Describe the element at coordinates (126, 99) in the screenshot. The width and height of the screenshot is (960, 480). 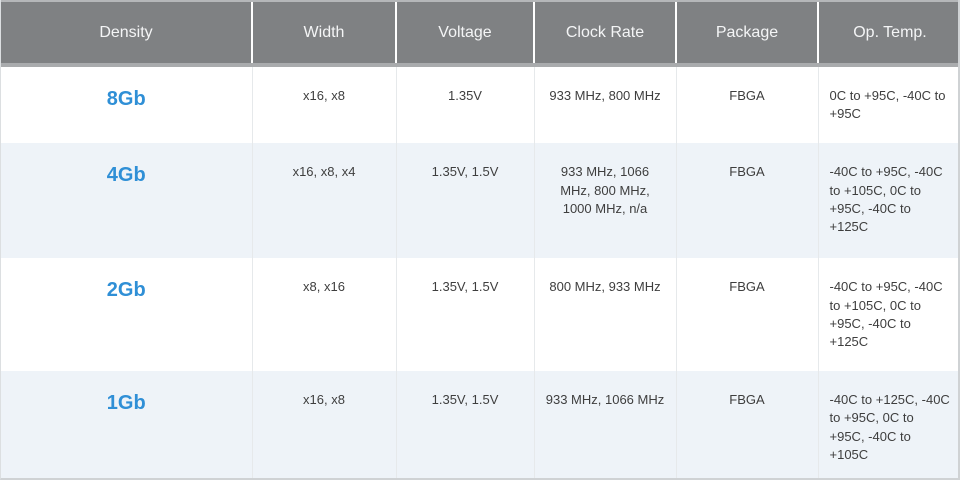
I see `density-link: 8Gb` at that location.